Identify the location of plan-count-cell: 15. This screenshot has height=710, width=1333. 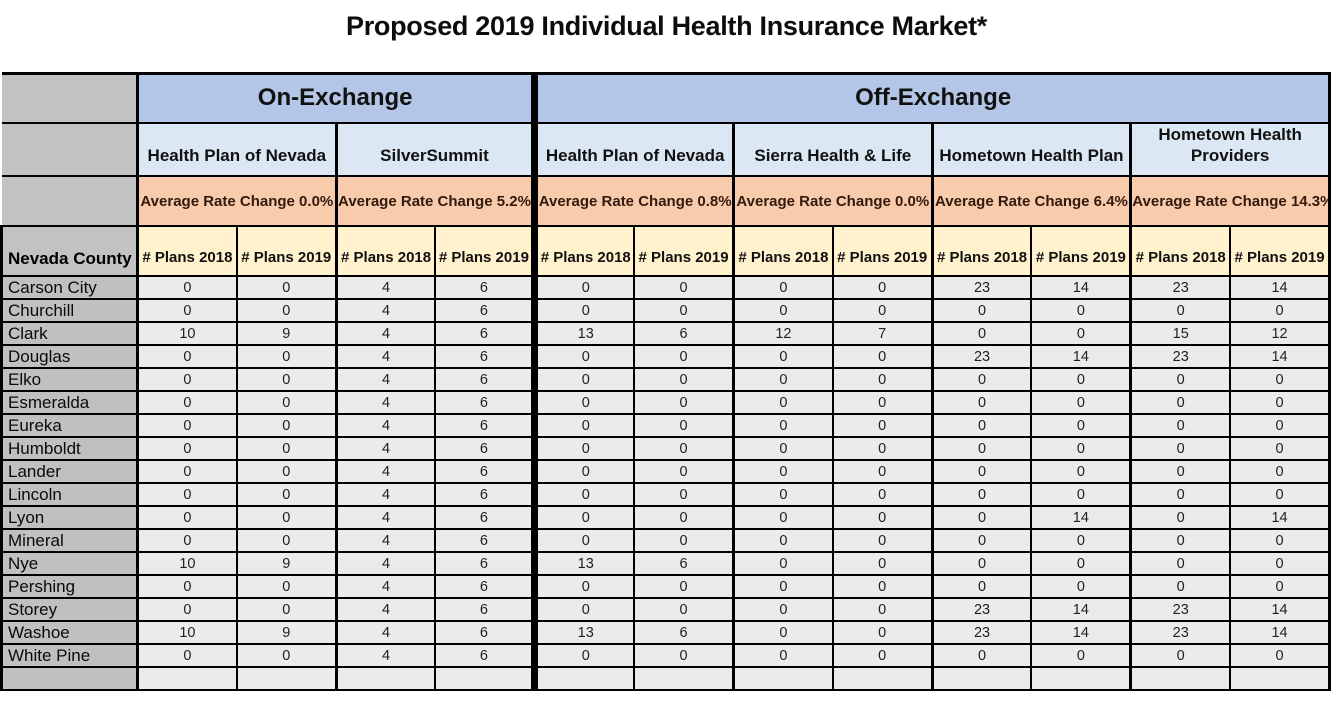
(1180, 333).